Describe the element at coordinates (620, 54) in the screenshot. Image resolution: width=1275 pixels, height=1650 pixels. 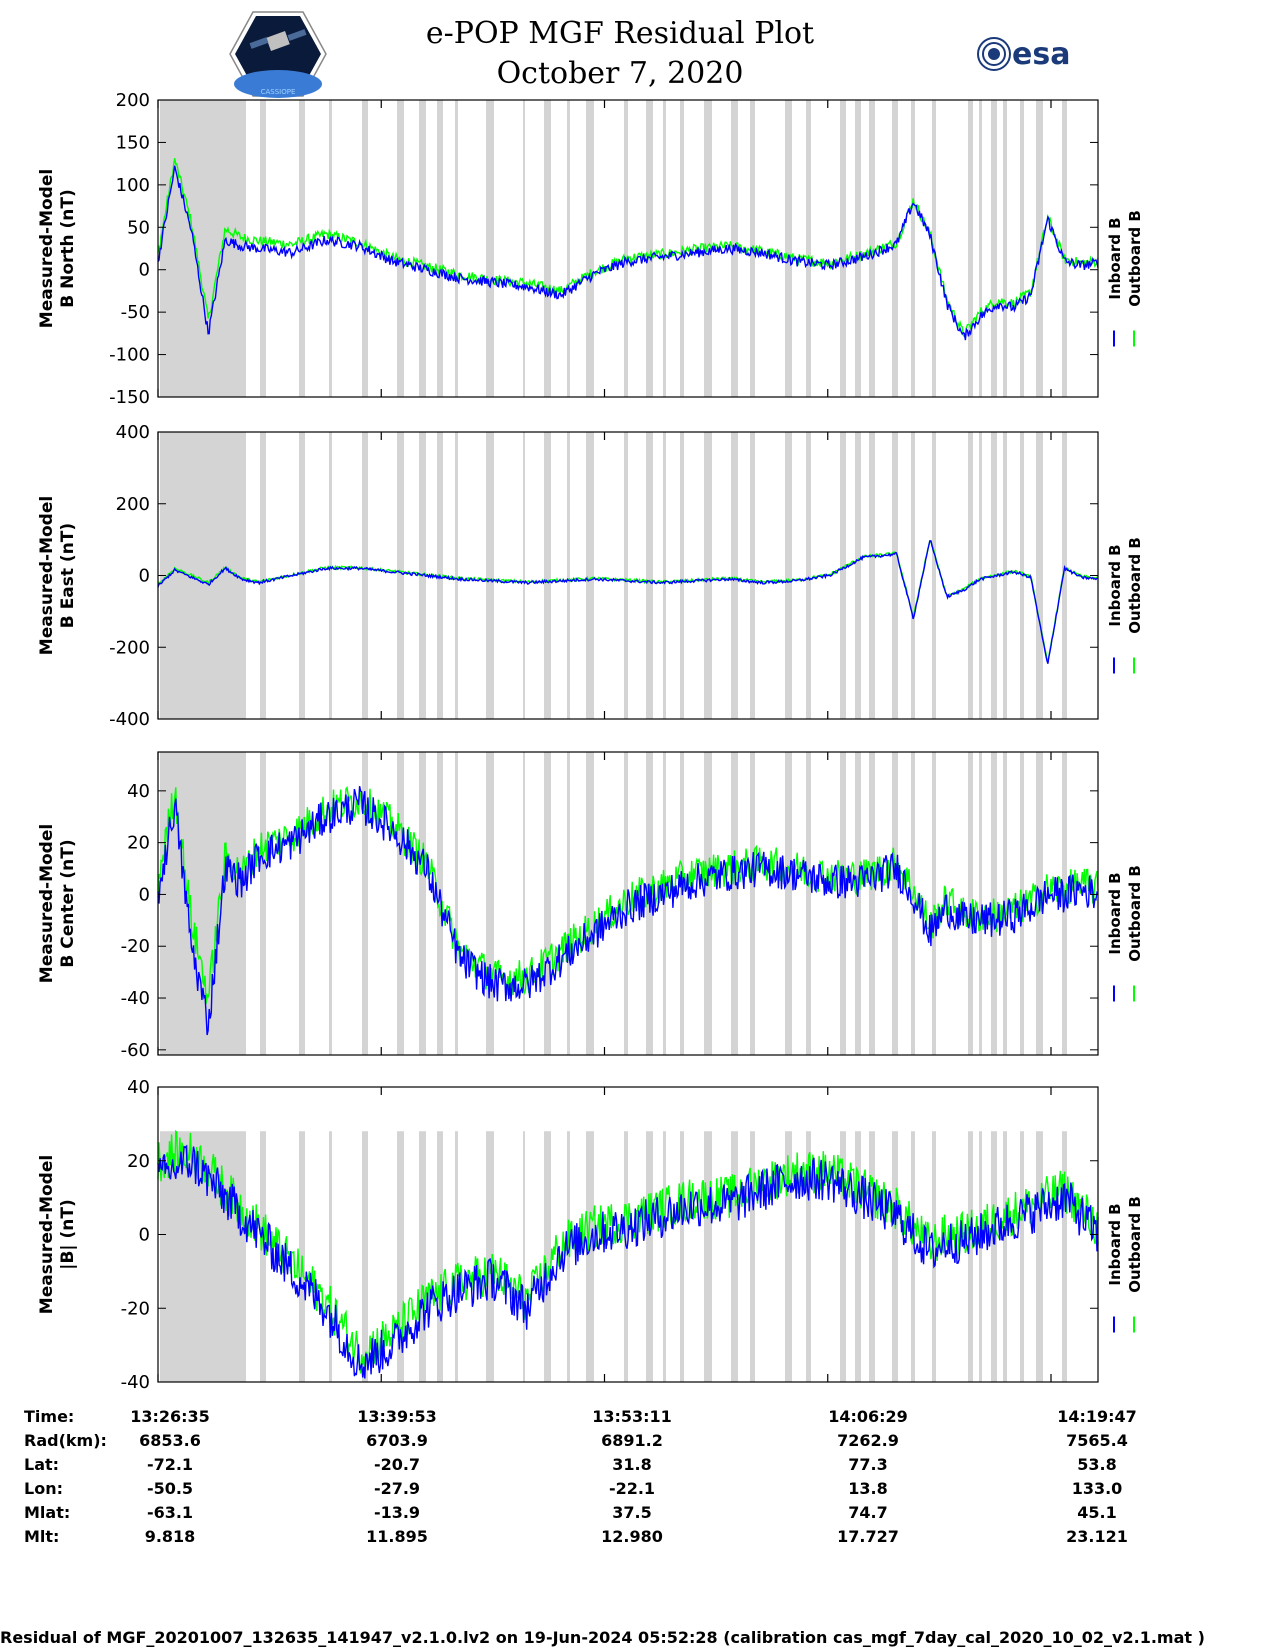
I see `plot-title: e-POP MGF Residual Plot October 7, 2020` at that location.